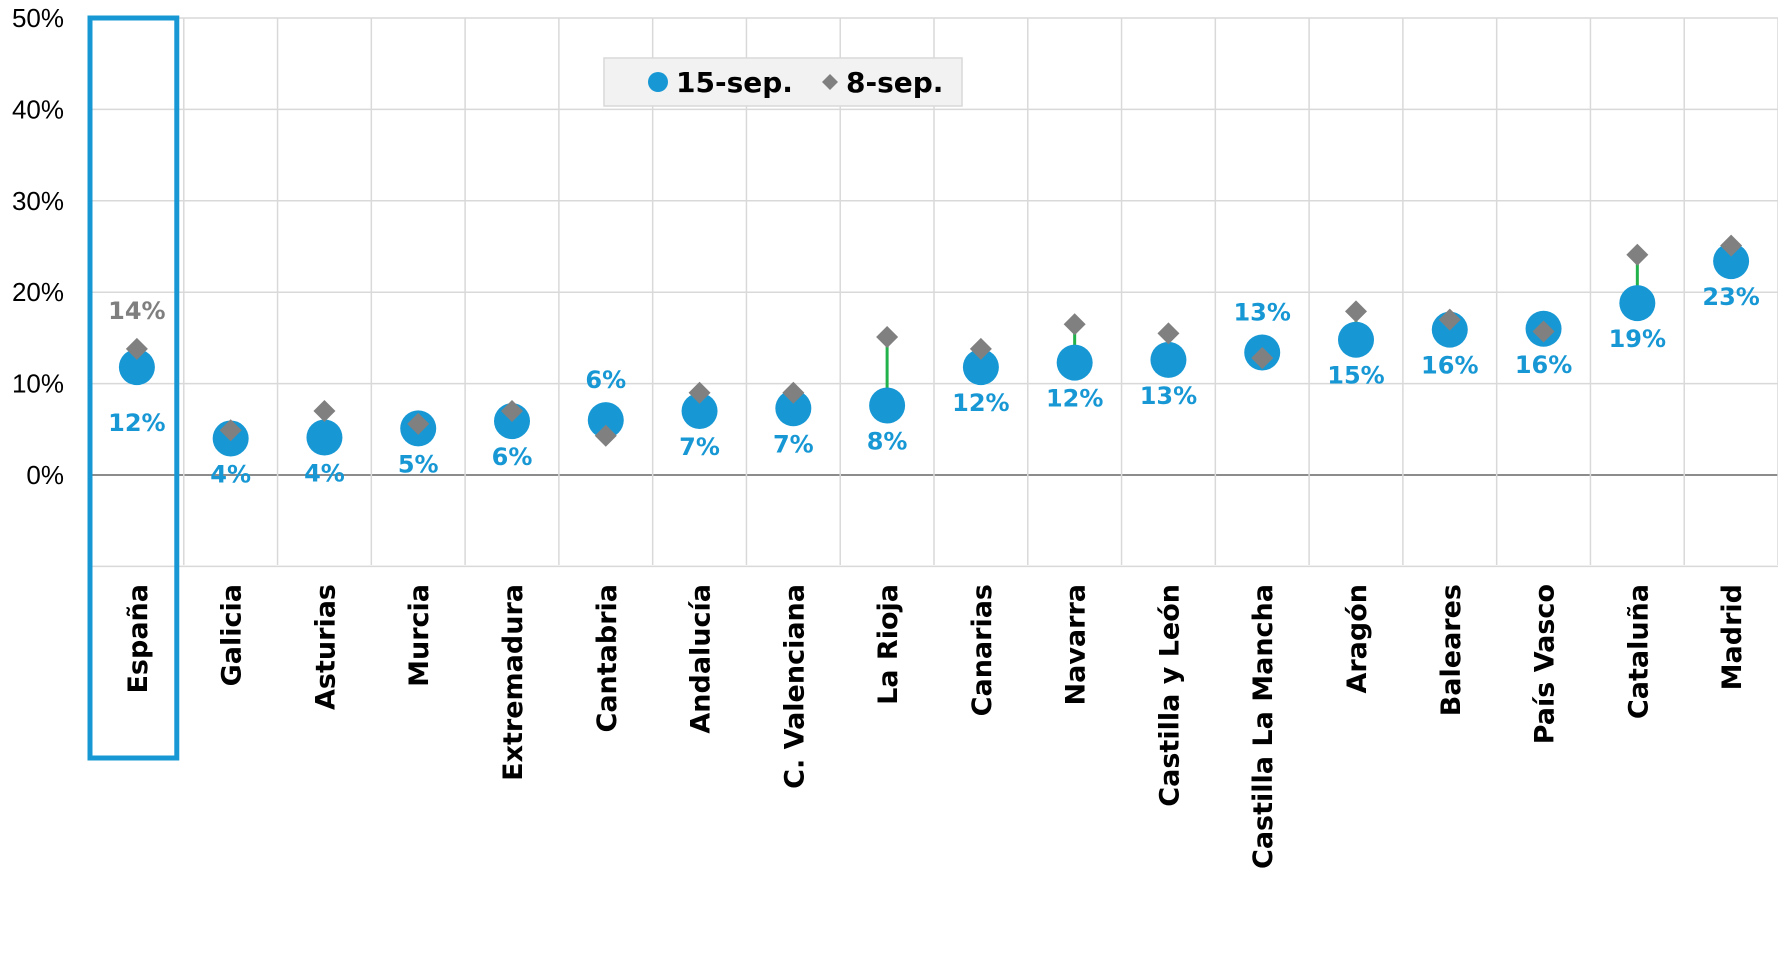 The width and height of the screenshot is (1778, 953). I want to click on data-label-8-sep: 14%, so click(136, 311).